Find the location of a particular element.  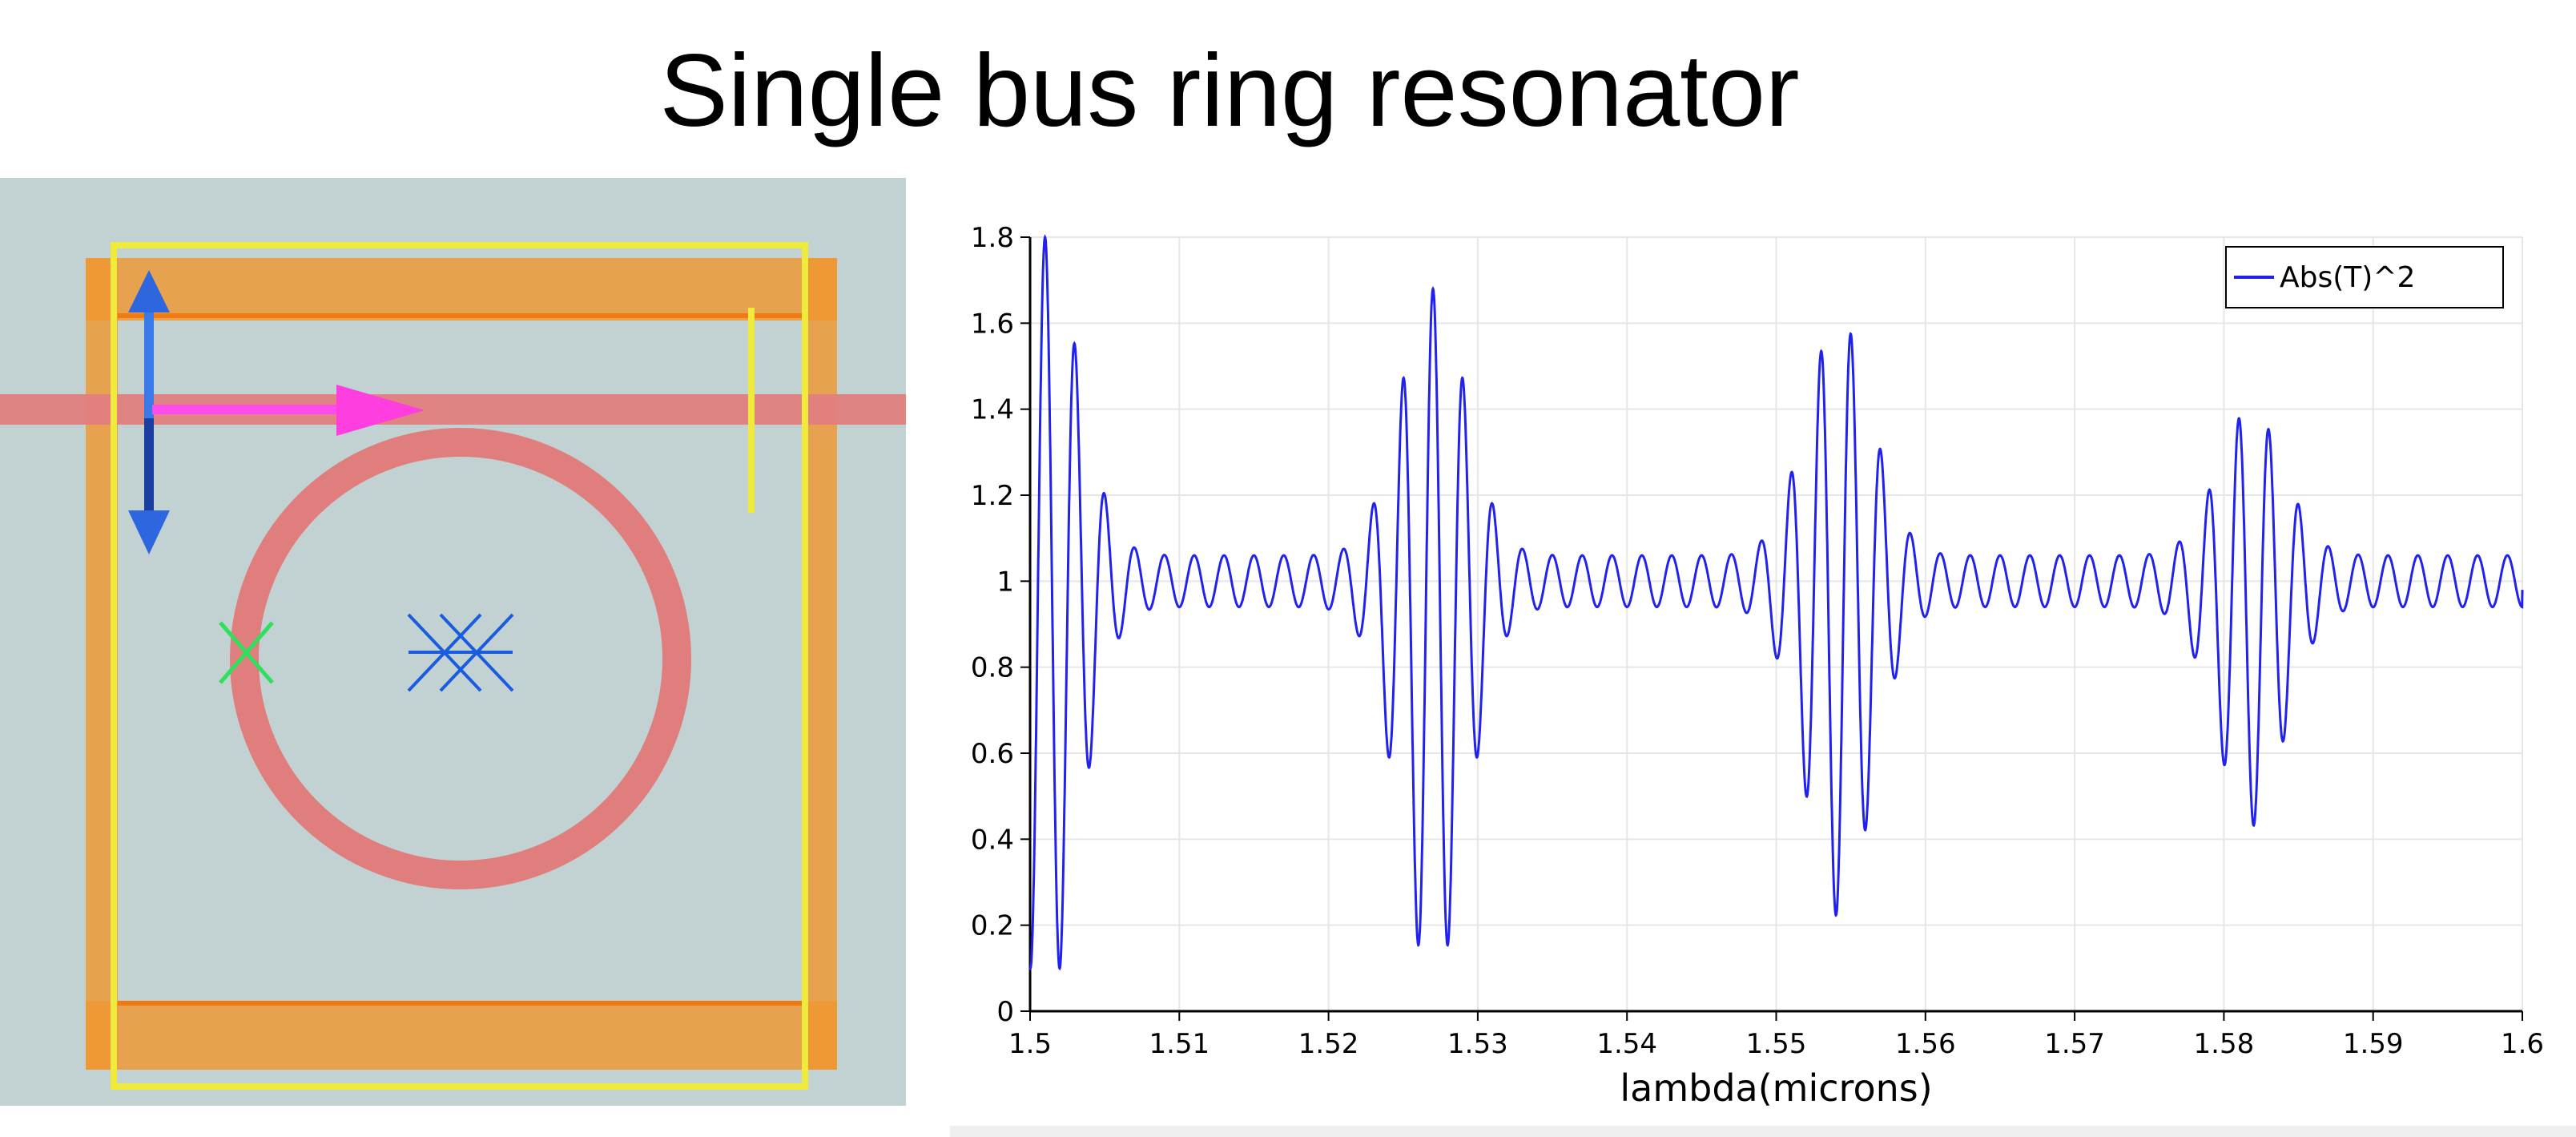

y-tick-label: 1.2 is located at coordinates (992, 496).